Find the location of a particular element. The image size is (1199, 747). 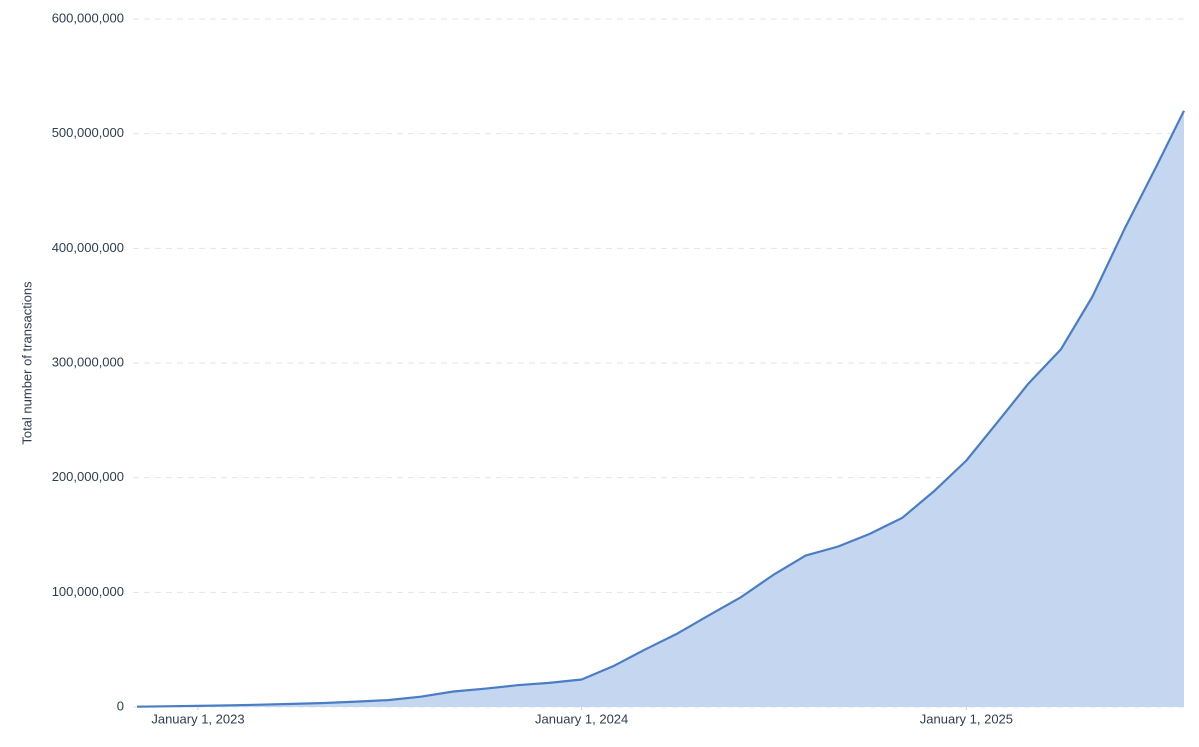

y-tick-label: 100,000,000 is located at coordinates (88, 591).